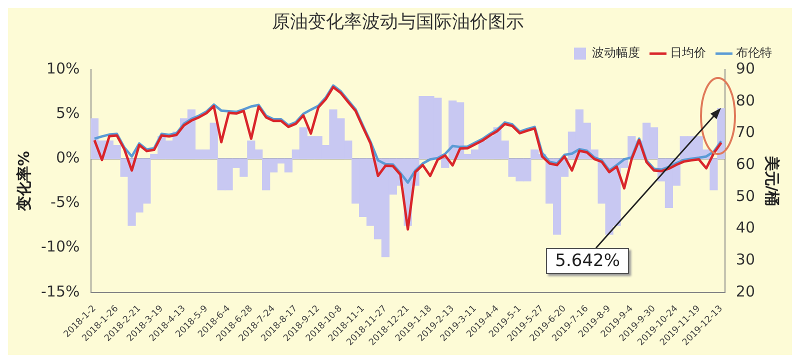 This screenshot has height=363, width=800. I want to click on legend-label: 日均价, so click(688, 53).